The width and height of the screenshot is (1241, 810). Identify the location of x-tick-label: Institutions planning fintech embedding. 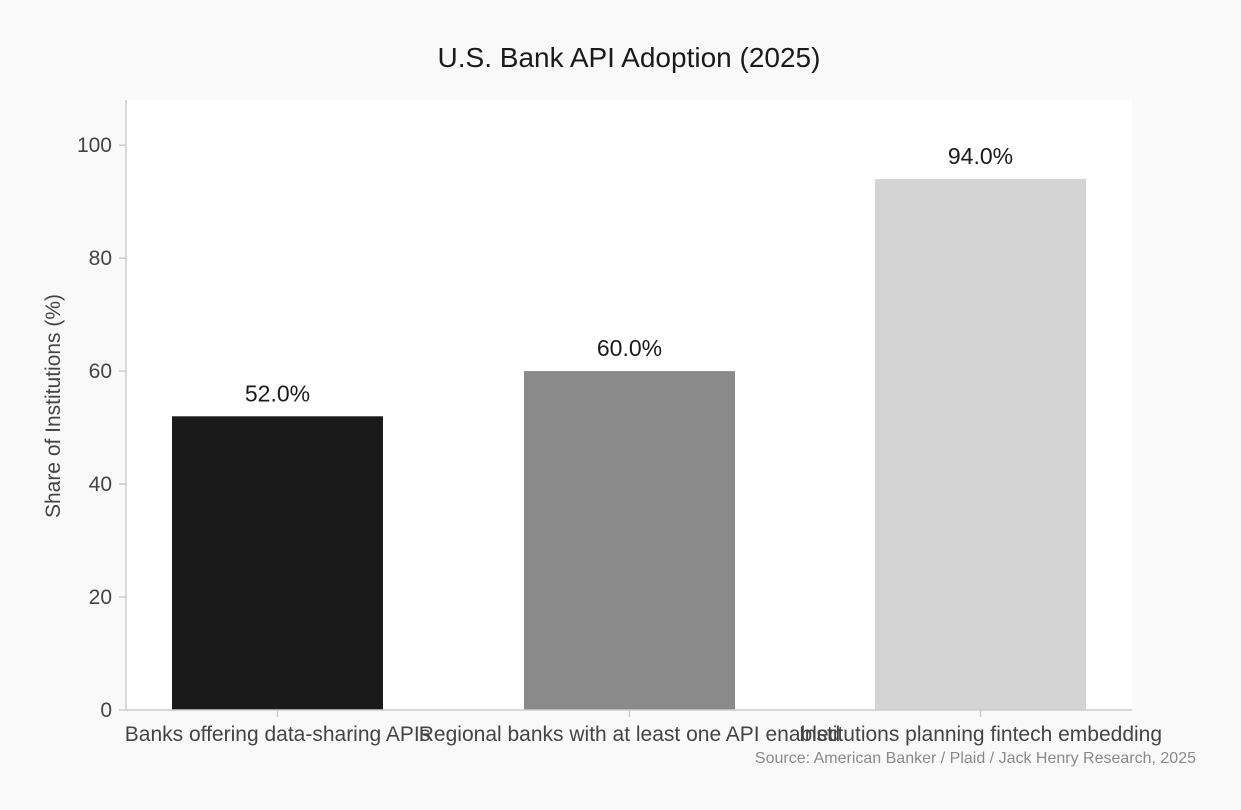
(980, 734).